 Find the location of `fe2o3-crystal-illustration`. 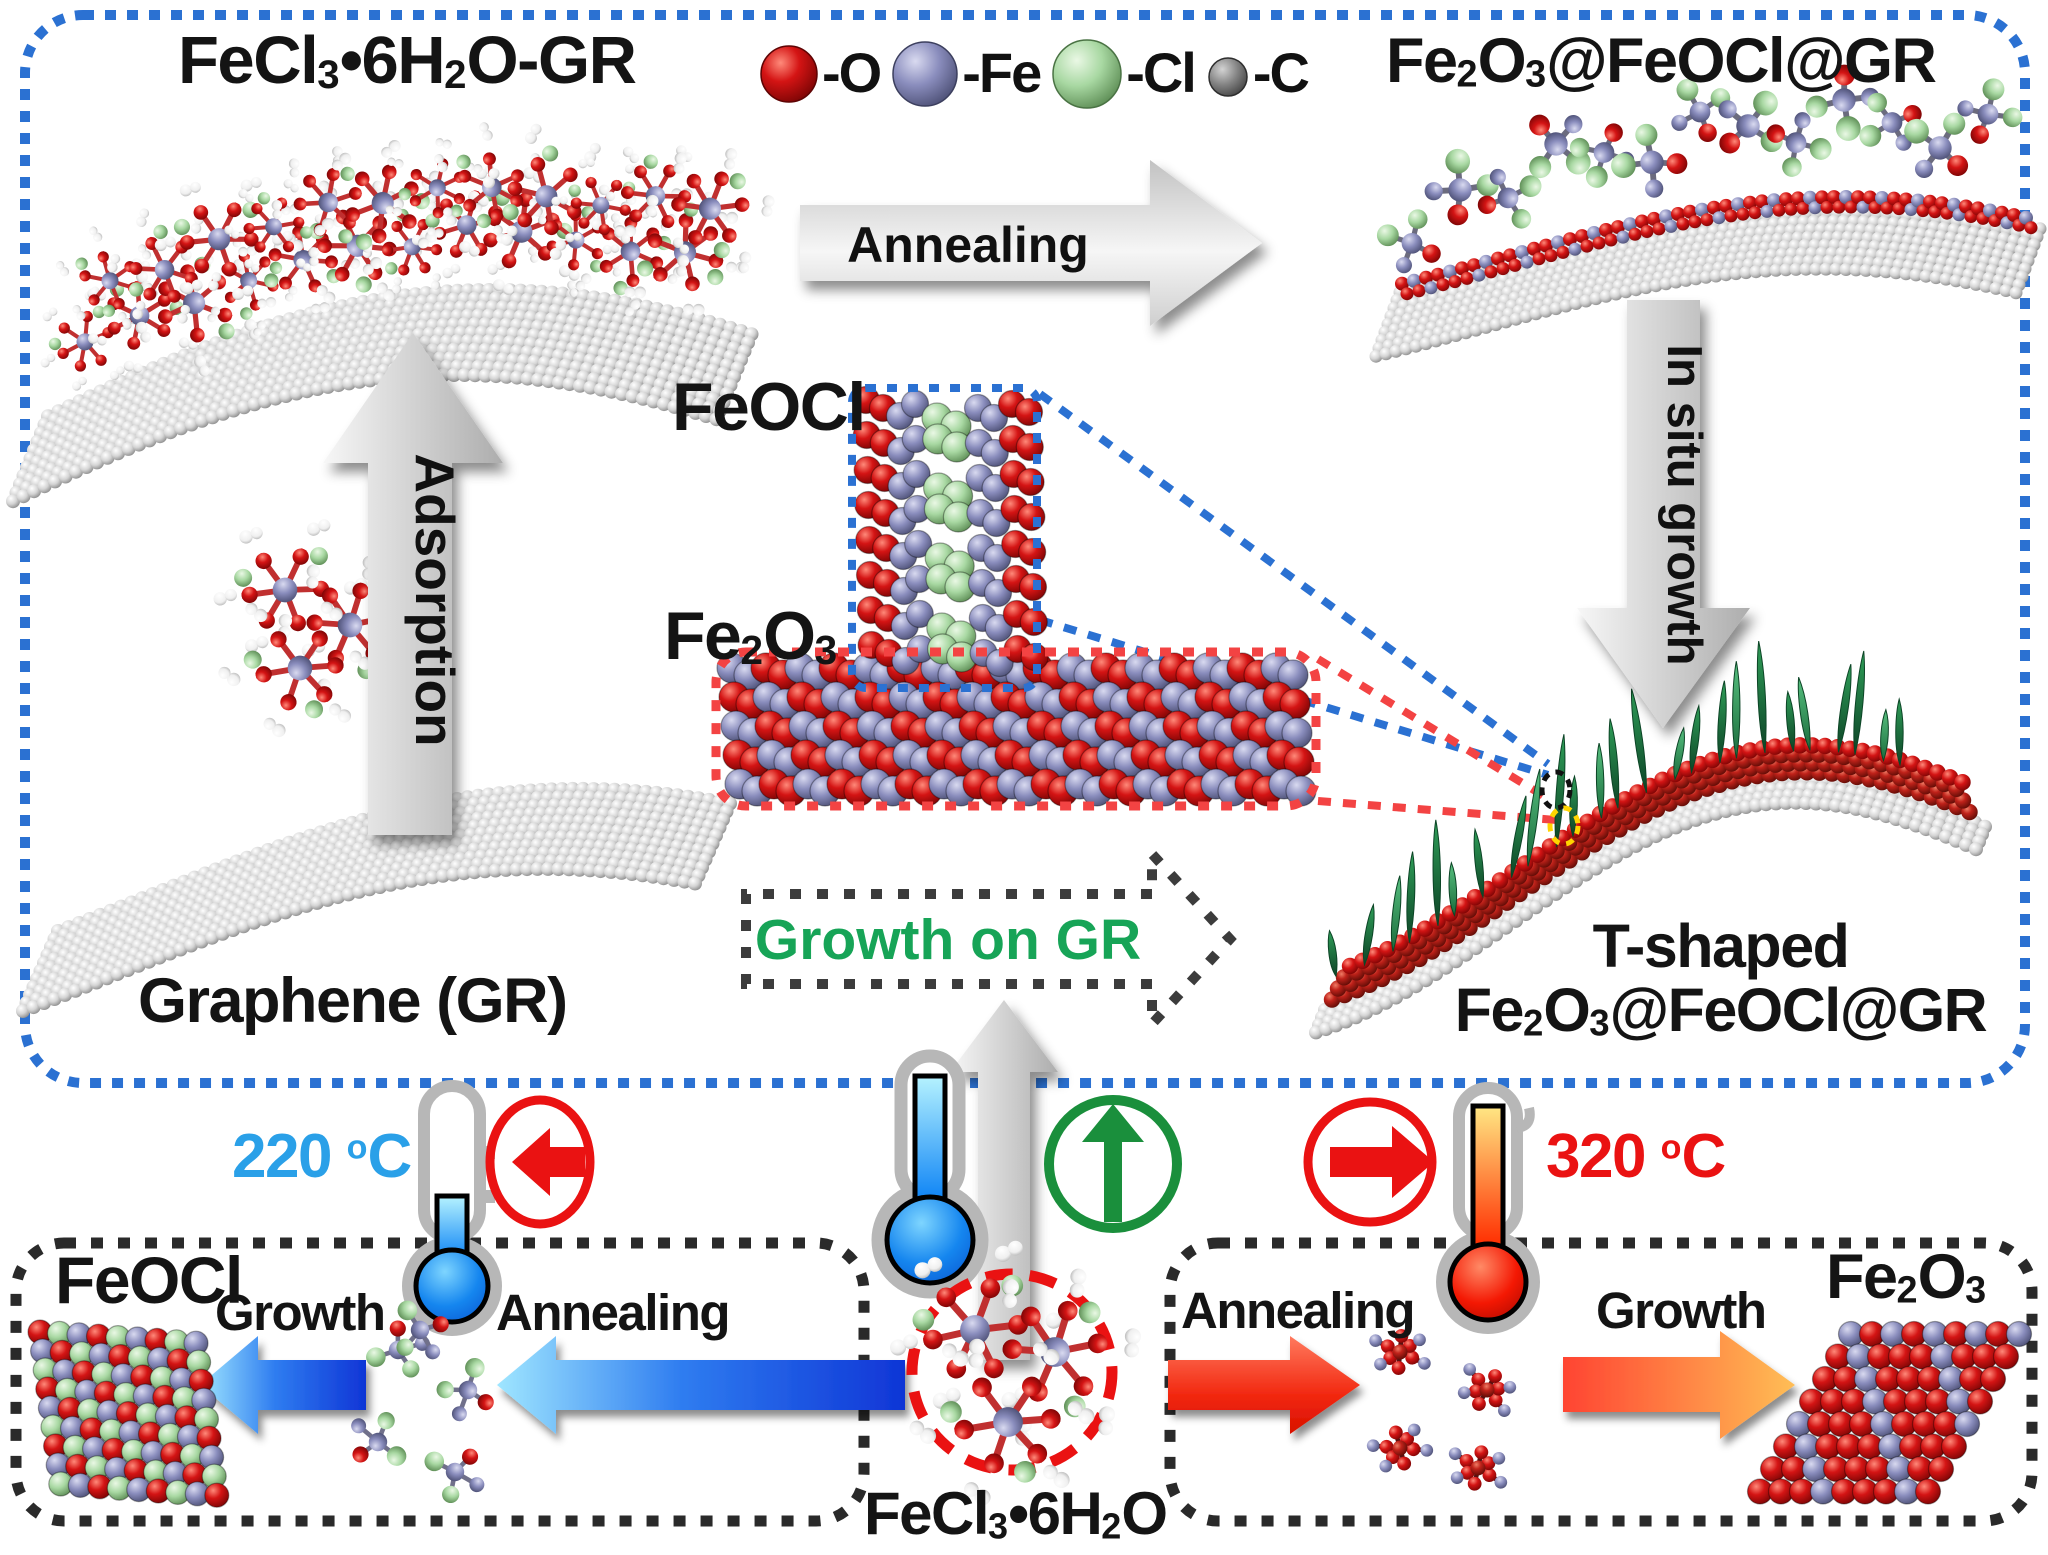

fe2o3-crystal-illustration is located at coordinates (1889, 1412).